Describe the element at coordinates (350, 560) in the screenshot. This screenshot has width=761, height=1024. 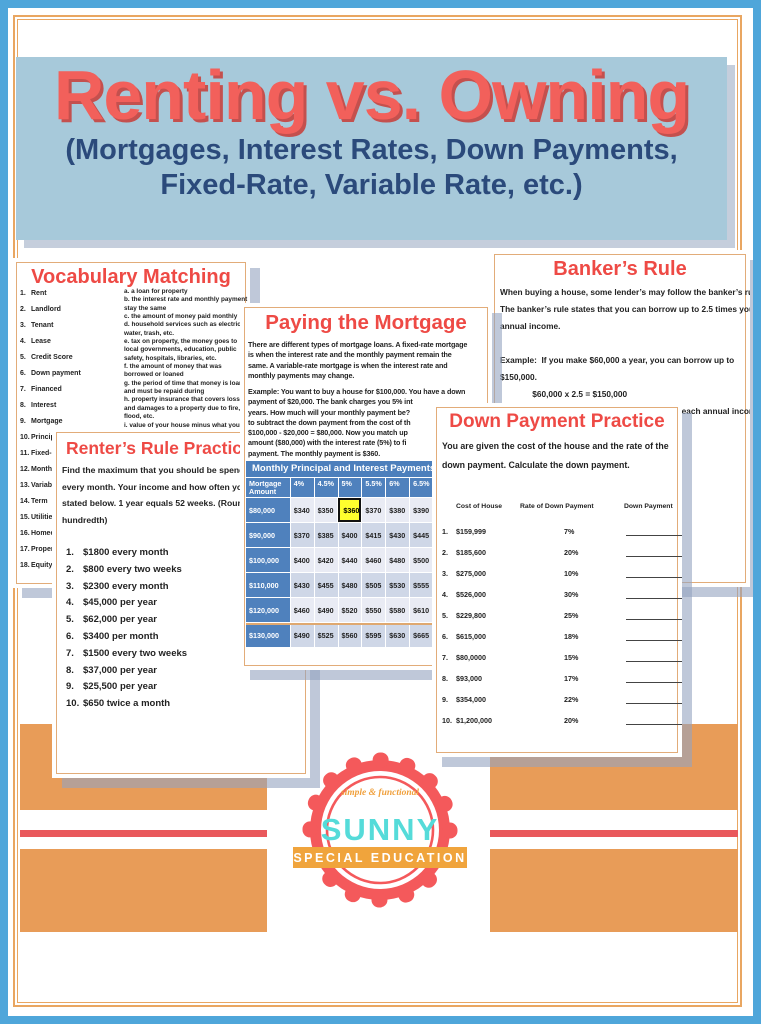
I see `mortgage-payment-cell: $440` at that location.